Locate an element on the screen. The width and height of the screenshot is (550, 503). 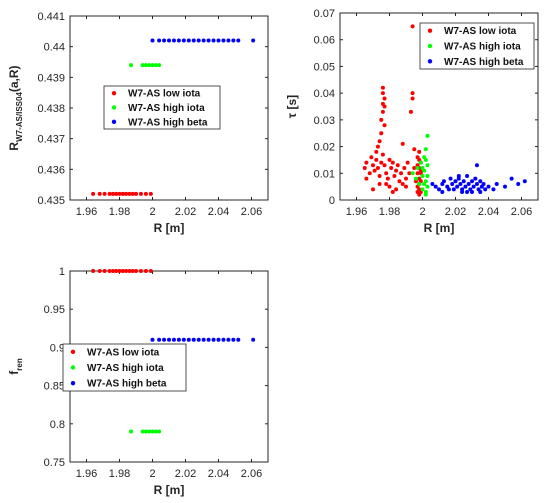
y-tick-label: 0.439 is located at coordinates (51, 78).